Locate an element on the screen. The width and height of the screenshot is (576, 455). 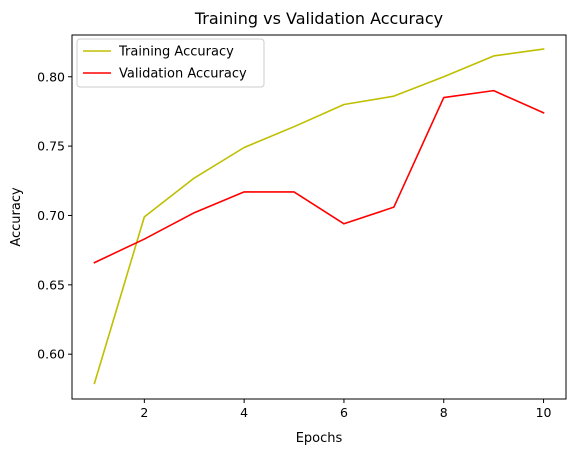
x-tick-label: 6 is located at coordinates (344, 412).